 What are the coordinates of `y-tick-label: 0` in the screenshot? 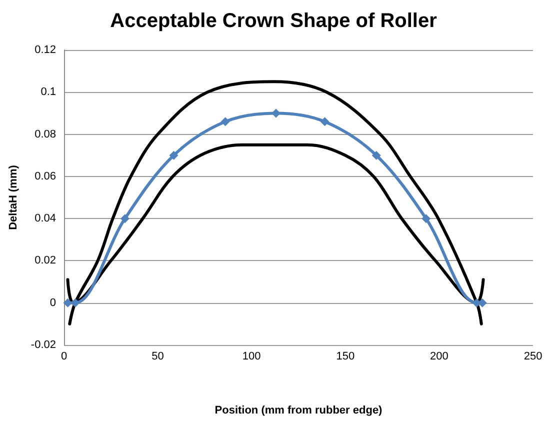 It's located at (53, 302).